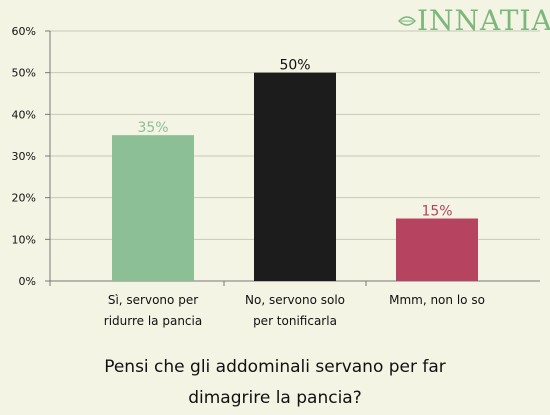 This screenshot has height=415, width=550. What do you see at coordinates (294, 66) in the screenshot?
I see `bar-value-label: 50%` at bounding box center [294, 66].